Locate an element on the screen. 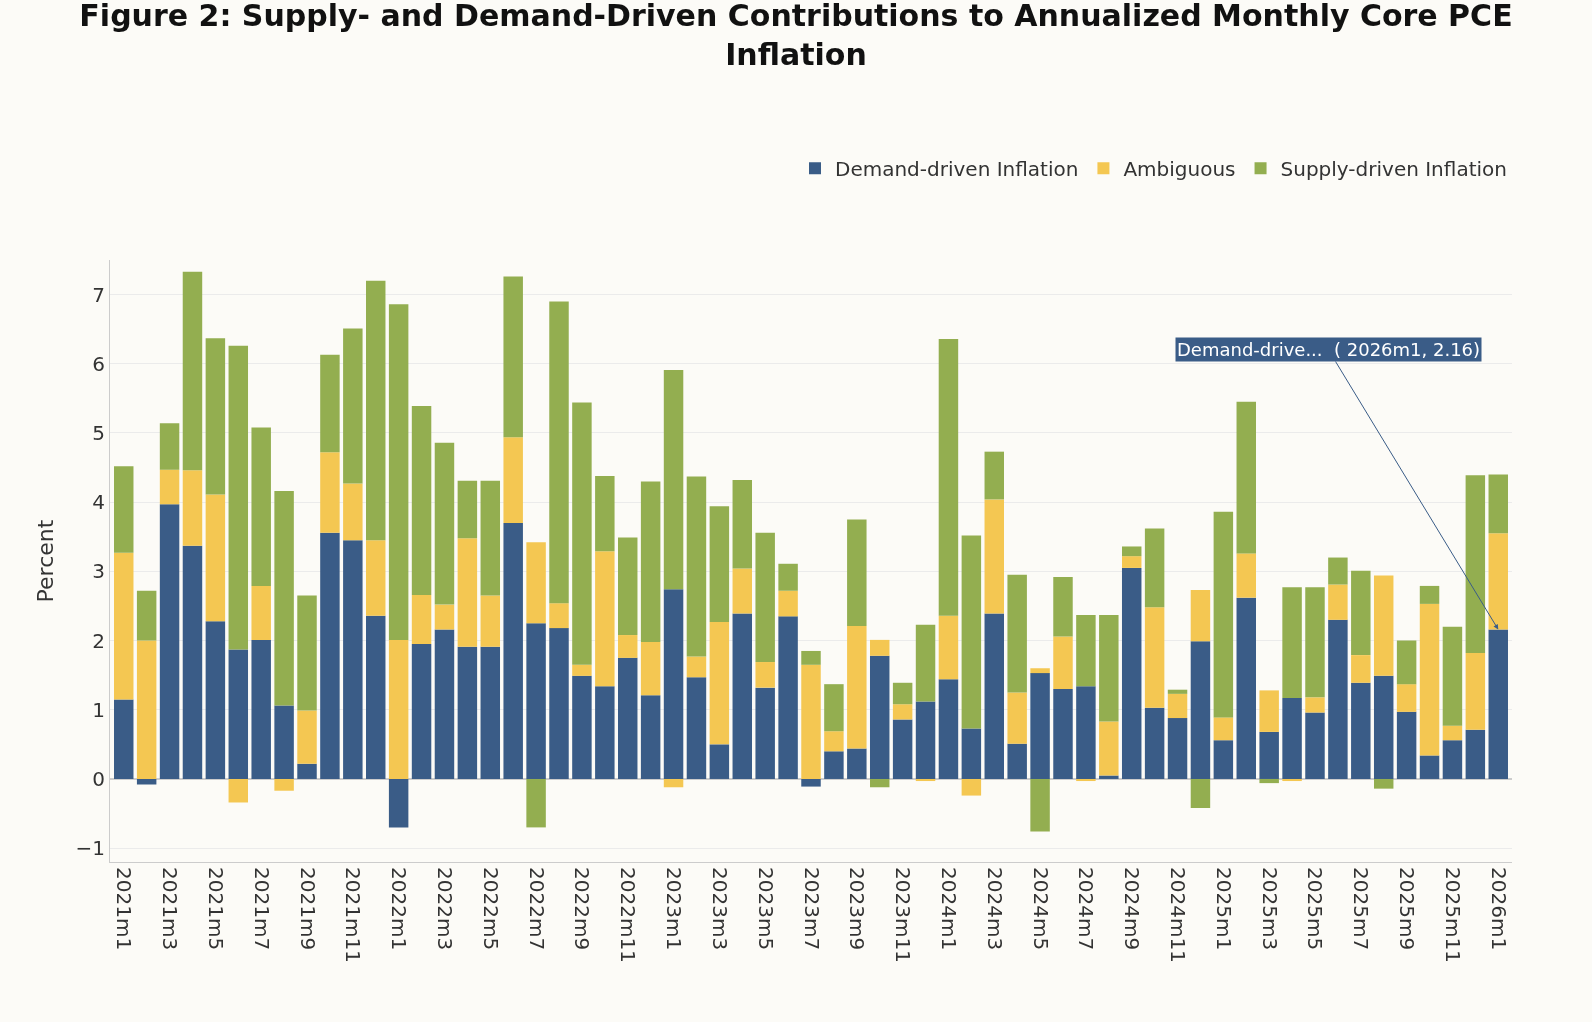  y-tick-label: 7 is located at coordinates (98, 294).